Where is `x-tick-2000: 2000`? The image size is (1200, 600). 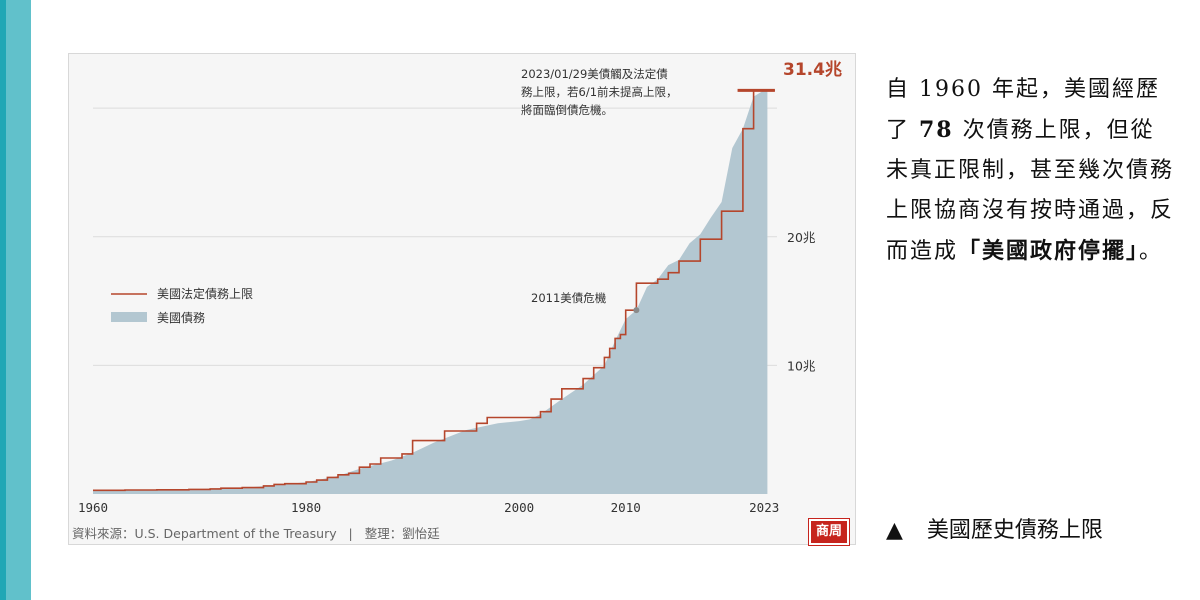 x-tick-2000: 2000 is located at coordinates (519, 507).